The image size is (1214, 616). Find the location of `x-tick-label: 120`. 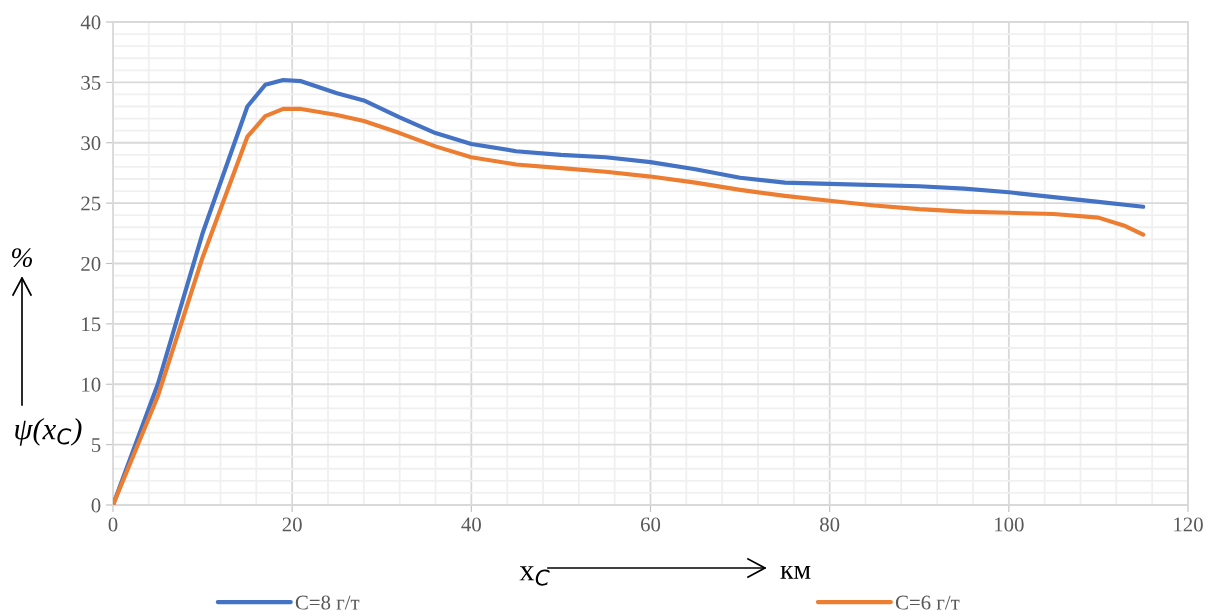

x-tick-label: 120 is located at coordinates (1188, 524).